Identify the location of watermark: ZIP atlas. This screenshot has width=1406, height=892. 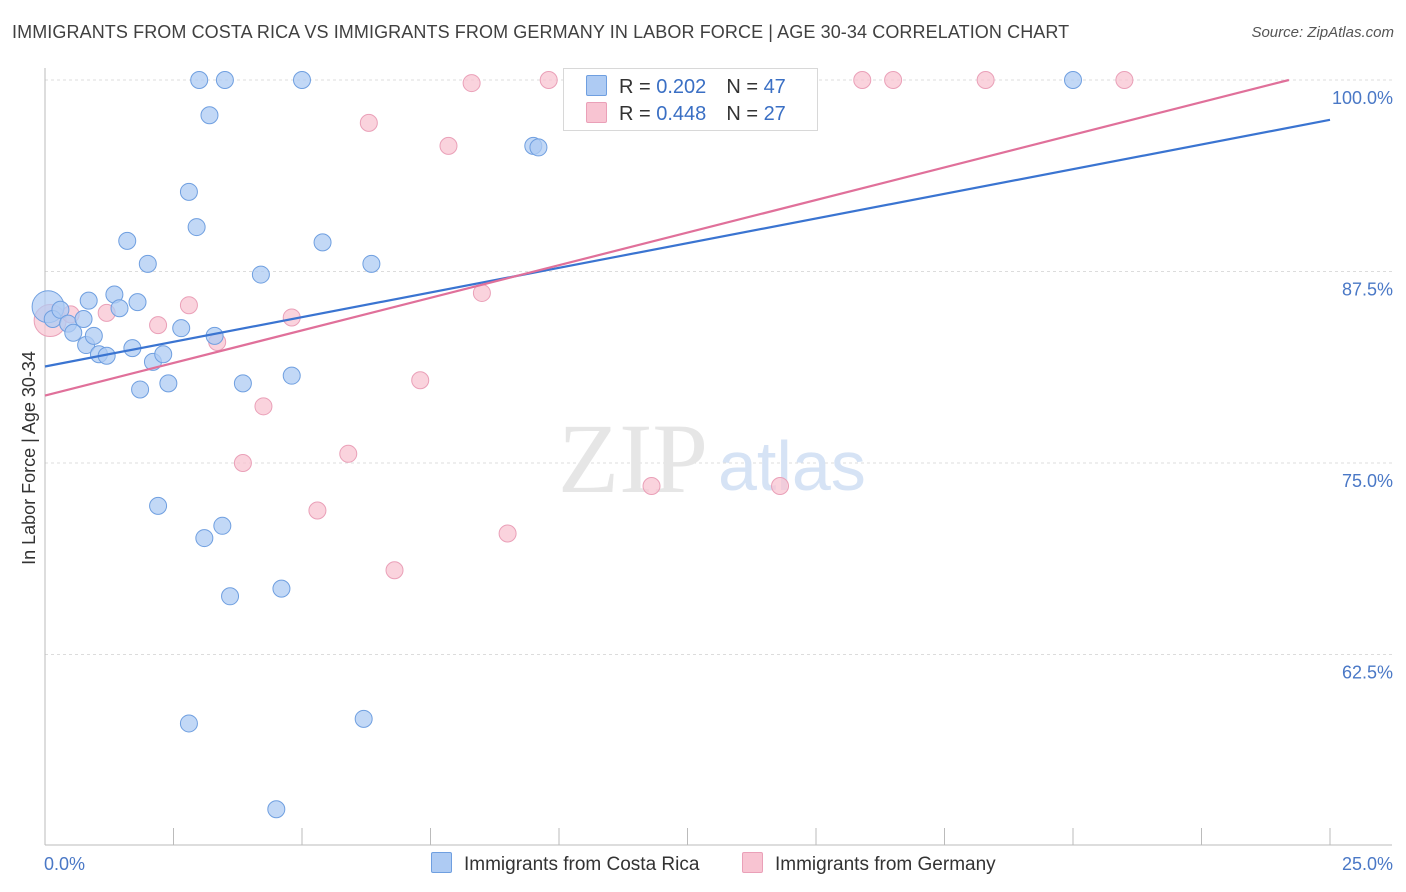
(712, 458).